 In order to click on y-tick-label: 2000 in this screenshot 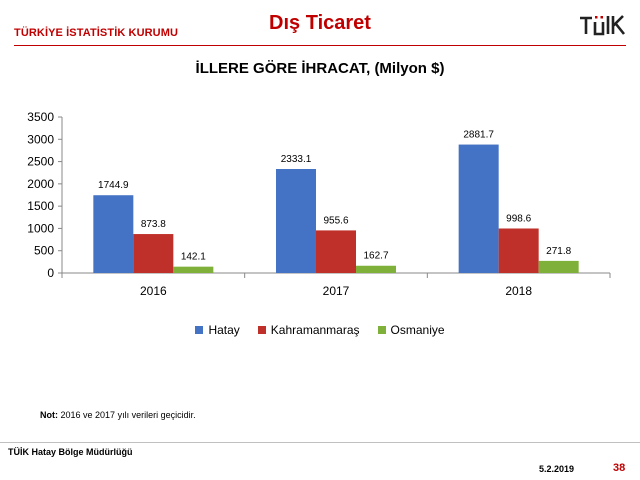, I will do `click(40, 184)`.